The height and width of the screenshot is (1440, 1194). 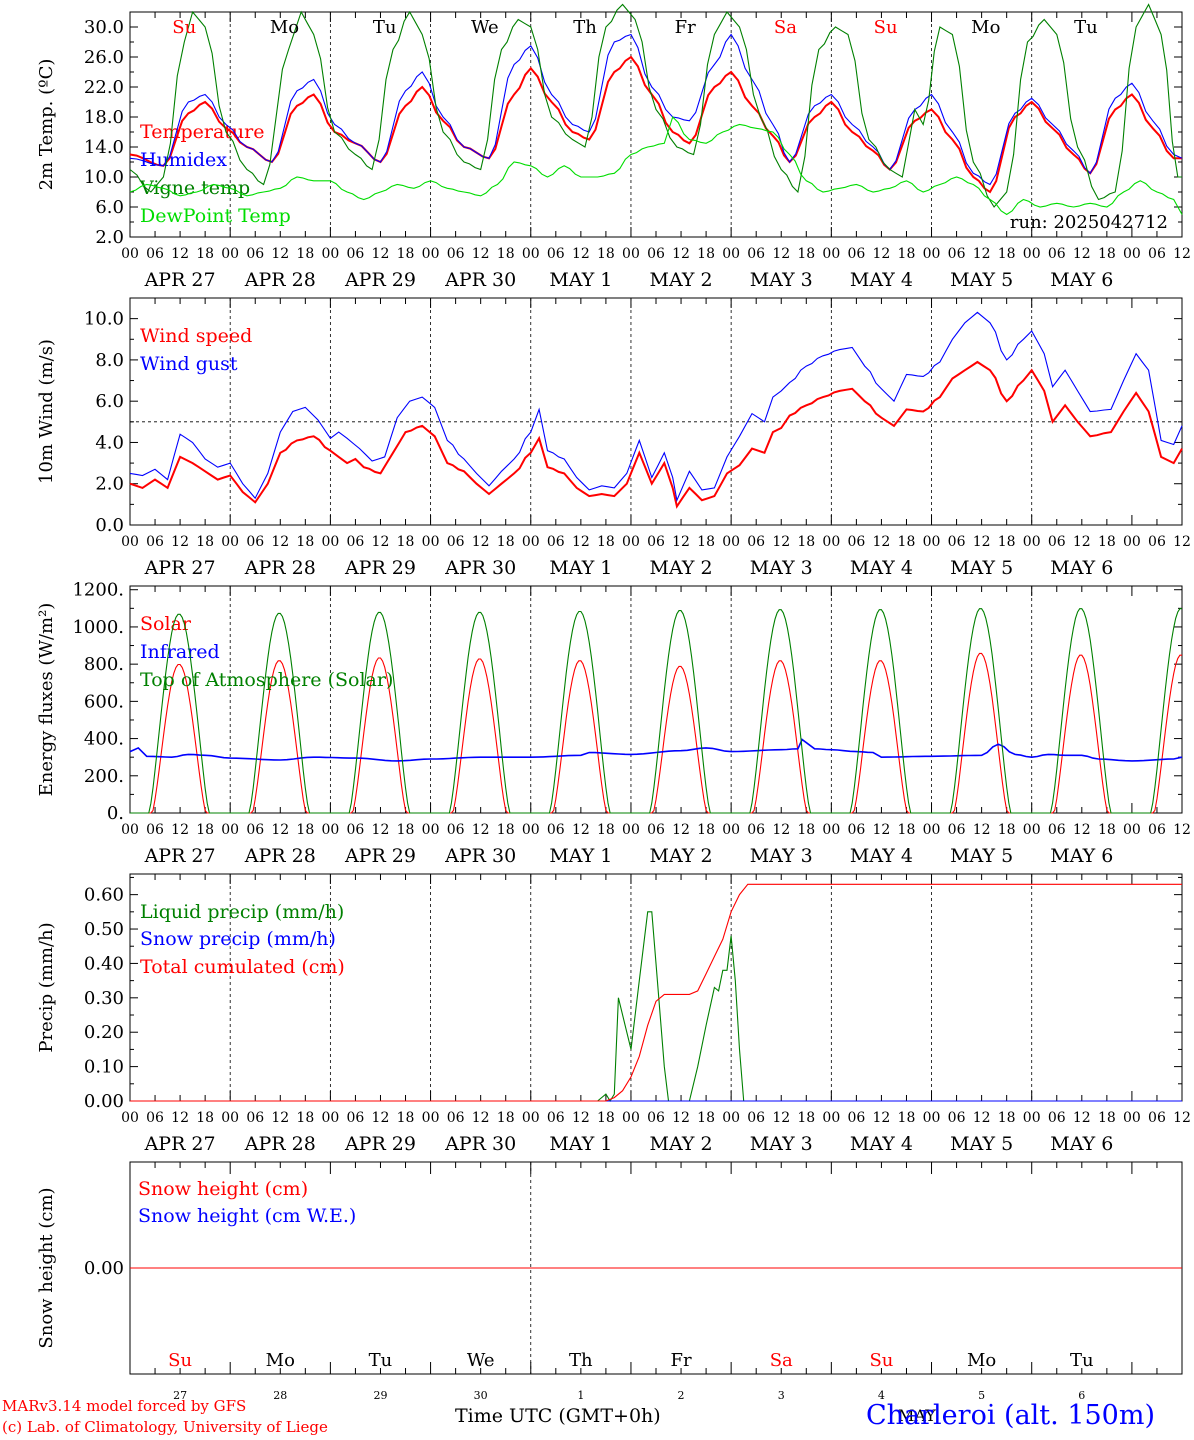 What do you see at coordinates (180, 1360) in the screenshot?
I see `day-name: Su` at bounding box center [180, 1360].